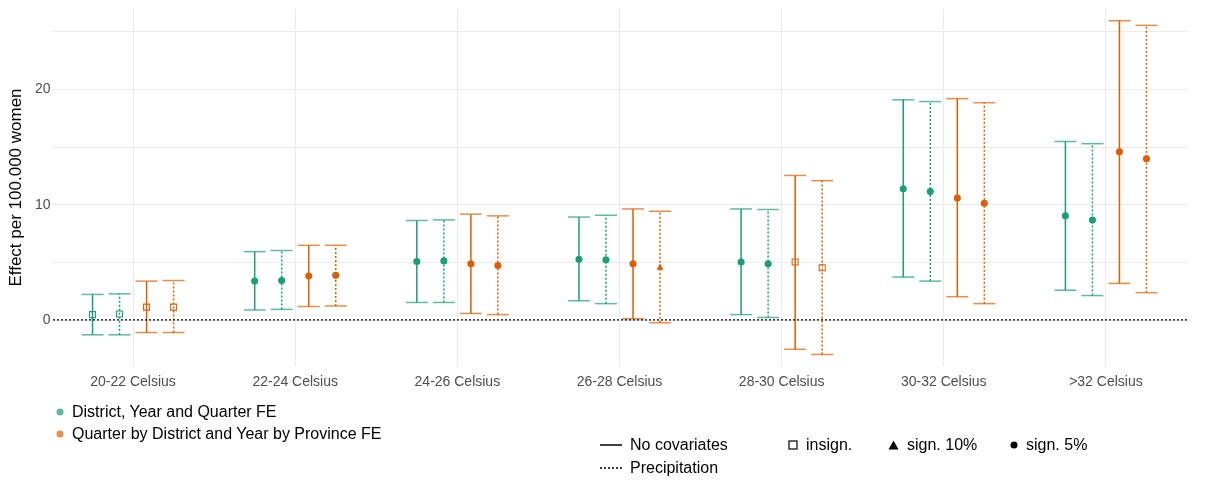 Image resolution: width=1208 pixels, height=489 pixels. What do you see at coordinates (942, 445) in the screenshot?
I see `text: sign. 10%` at bounding box center [942, 445].